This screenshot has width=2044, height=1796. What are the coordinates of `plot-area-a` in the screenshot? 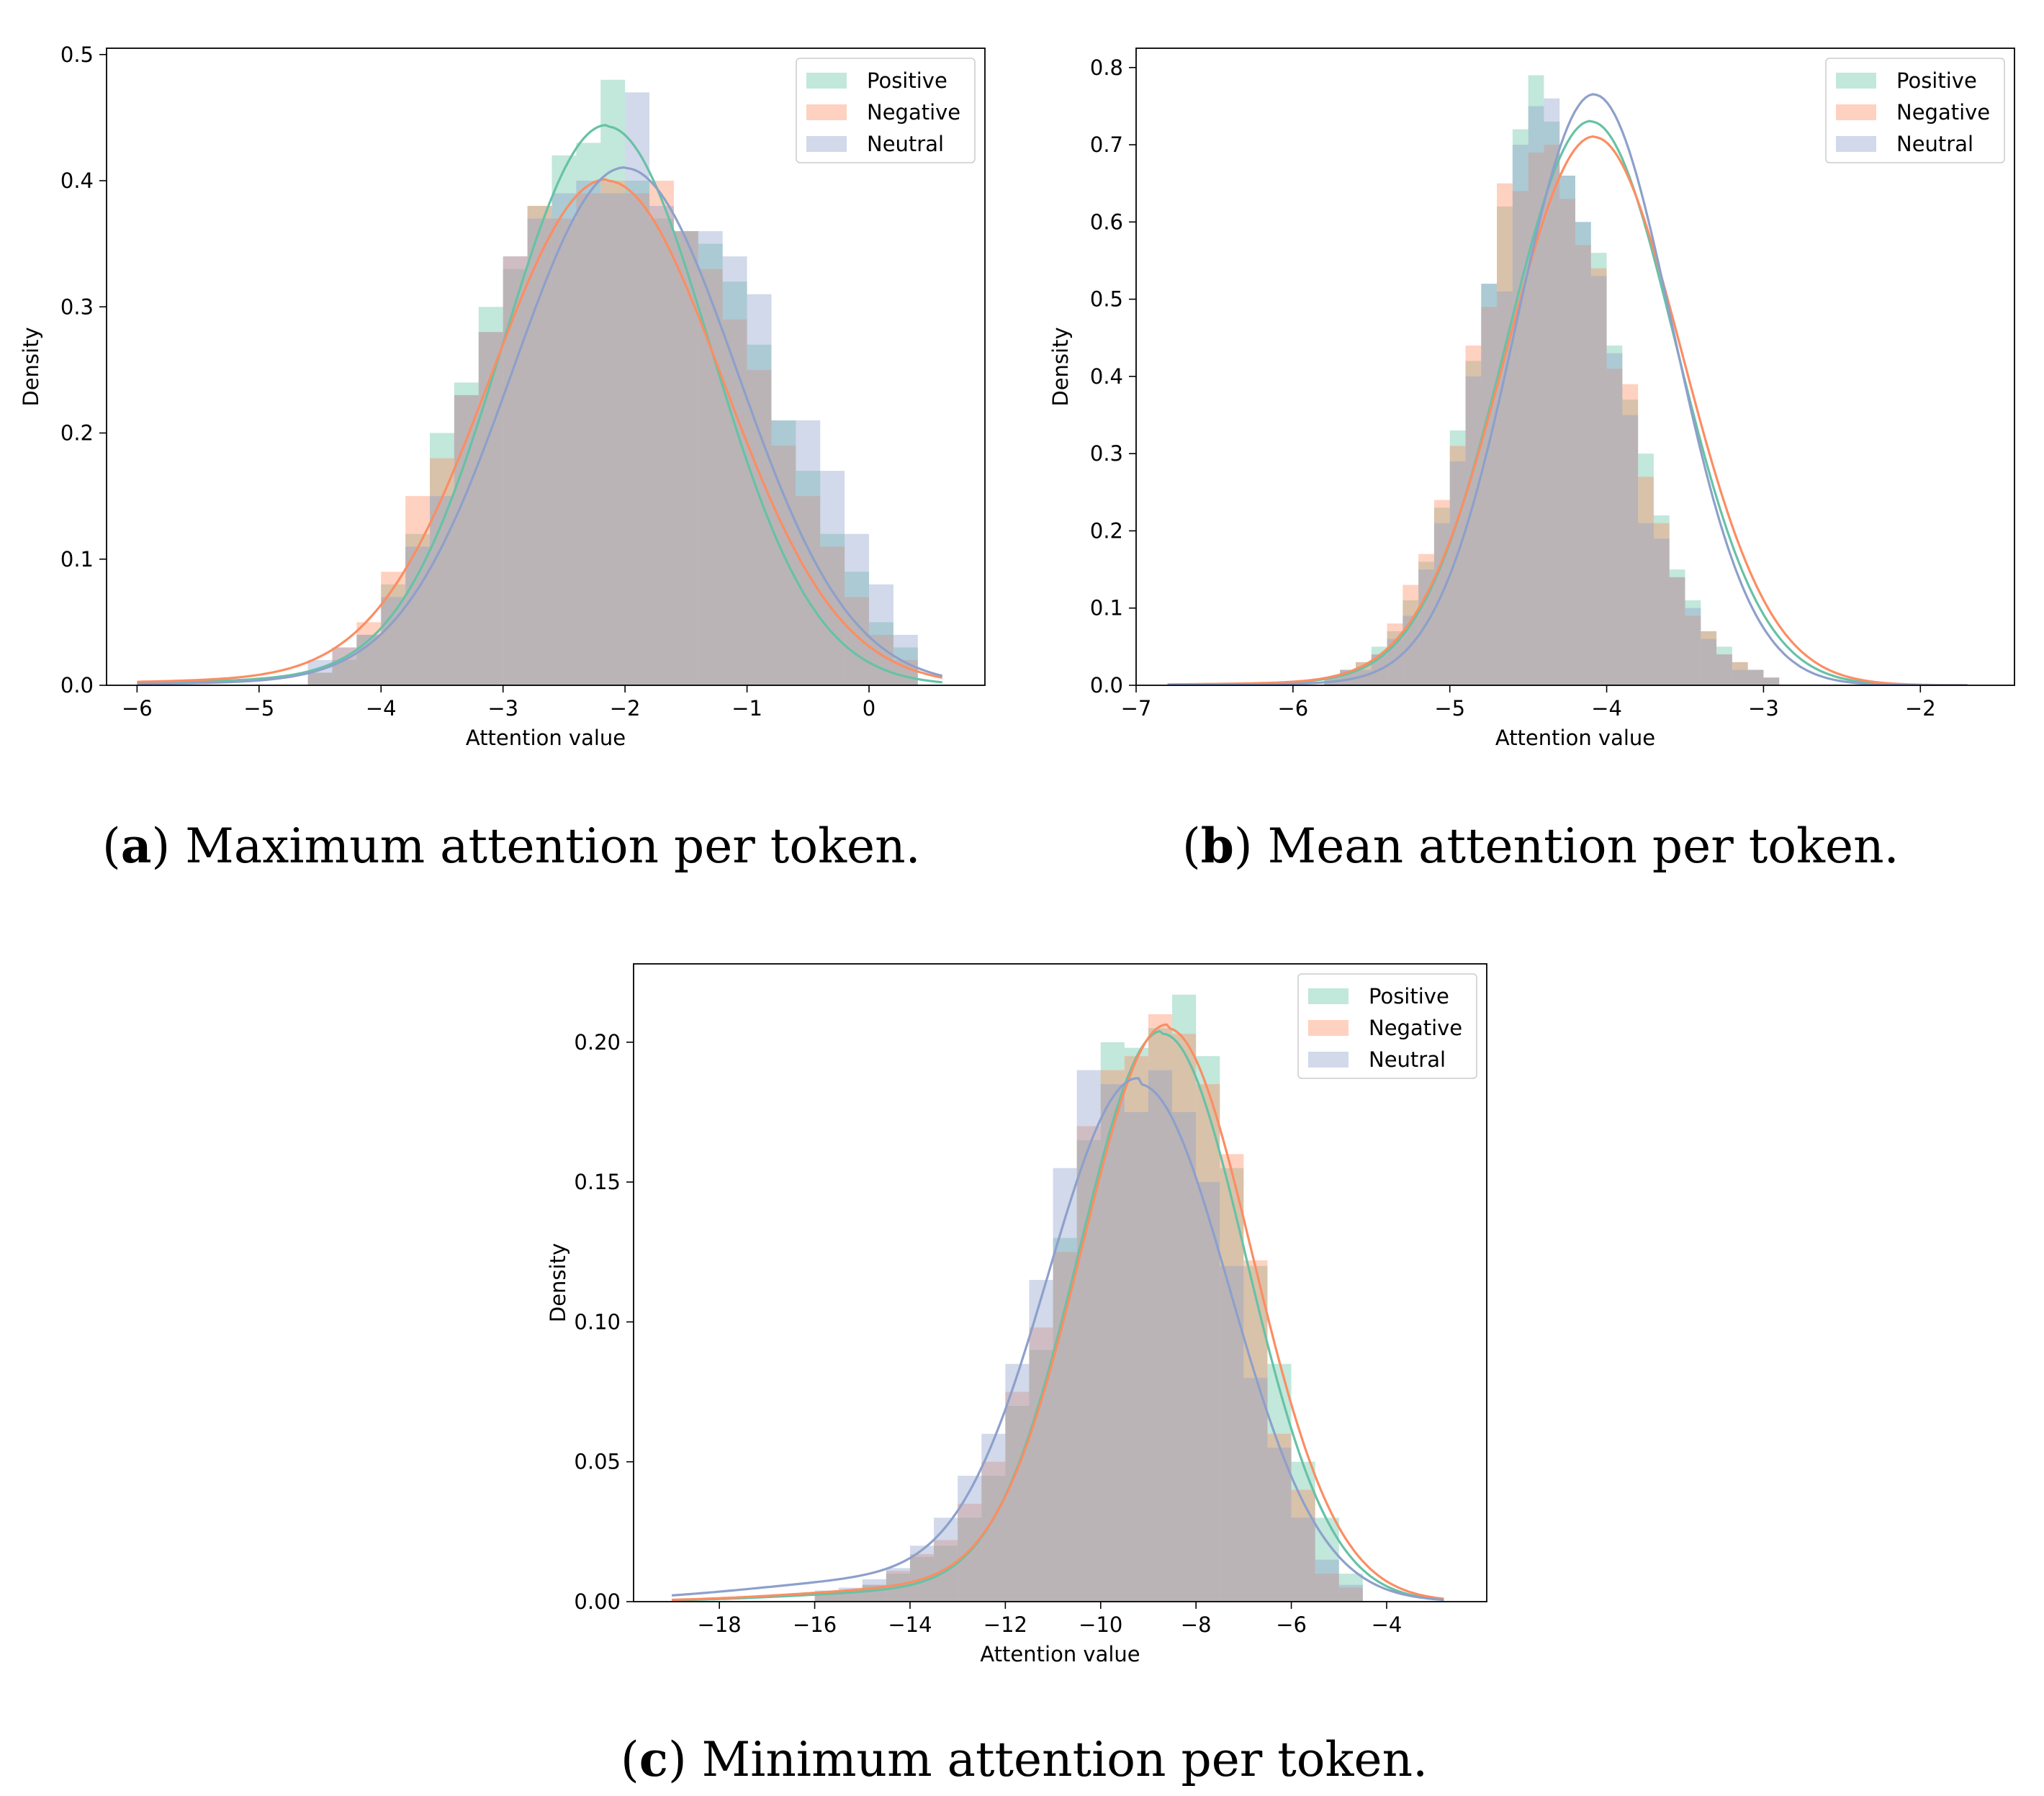 It's located at (540, 382).